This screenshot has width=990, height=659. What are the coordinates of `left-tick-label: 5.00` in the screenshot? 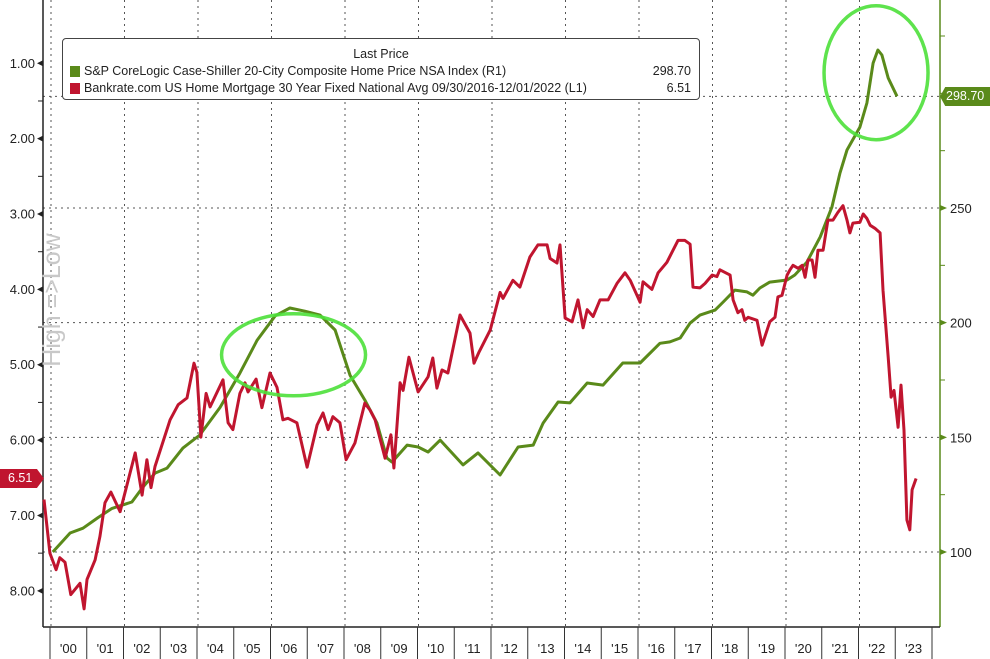 It's located at (22, 364).